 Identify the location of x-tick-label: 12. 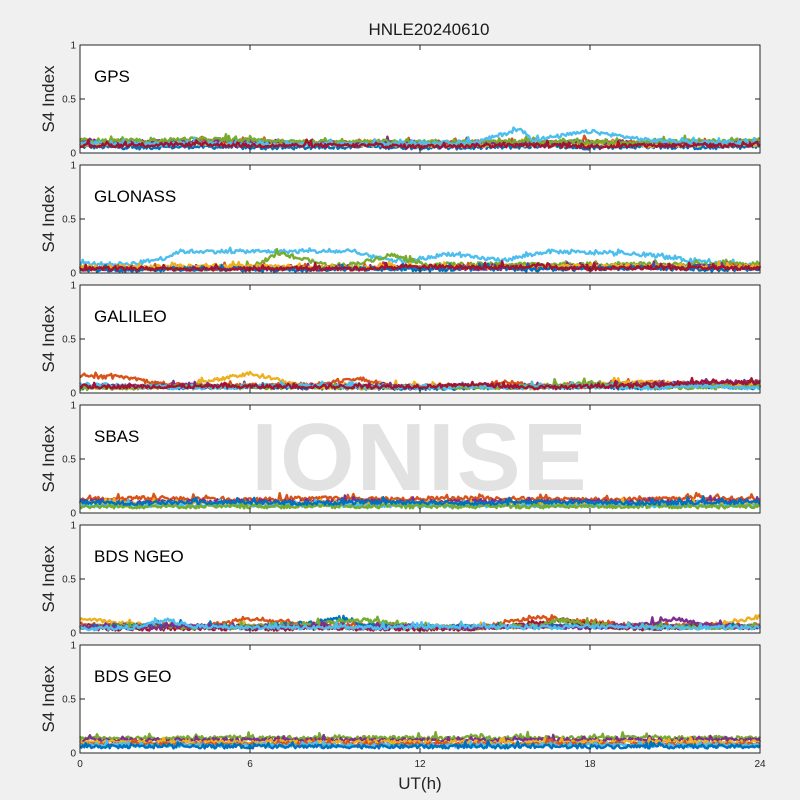
(420, 764).